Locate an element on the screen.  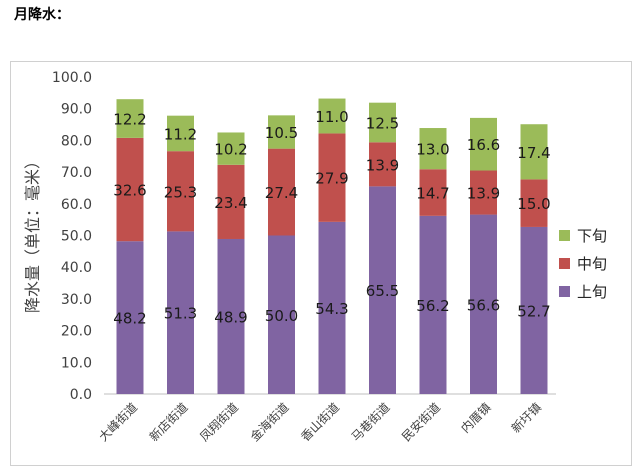
data-label: 10.5 is located at coordinates (281, 133).